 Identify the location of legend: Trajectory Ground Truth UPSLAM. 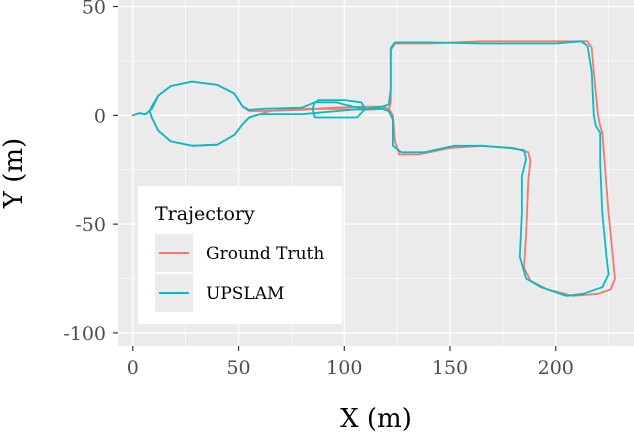
(240, 255).